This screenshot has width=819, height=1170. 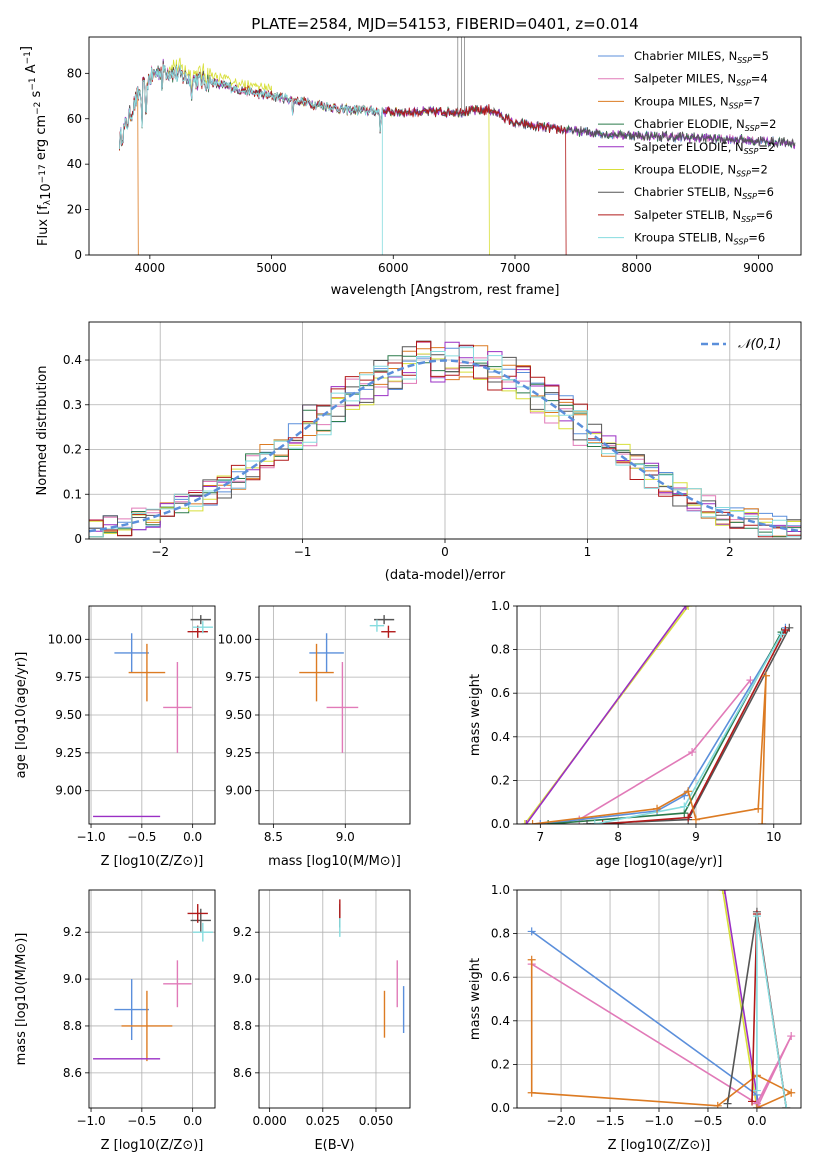 I want to click on y-tick-label: 0.8, so click(x=500, y=934).